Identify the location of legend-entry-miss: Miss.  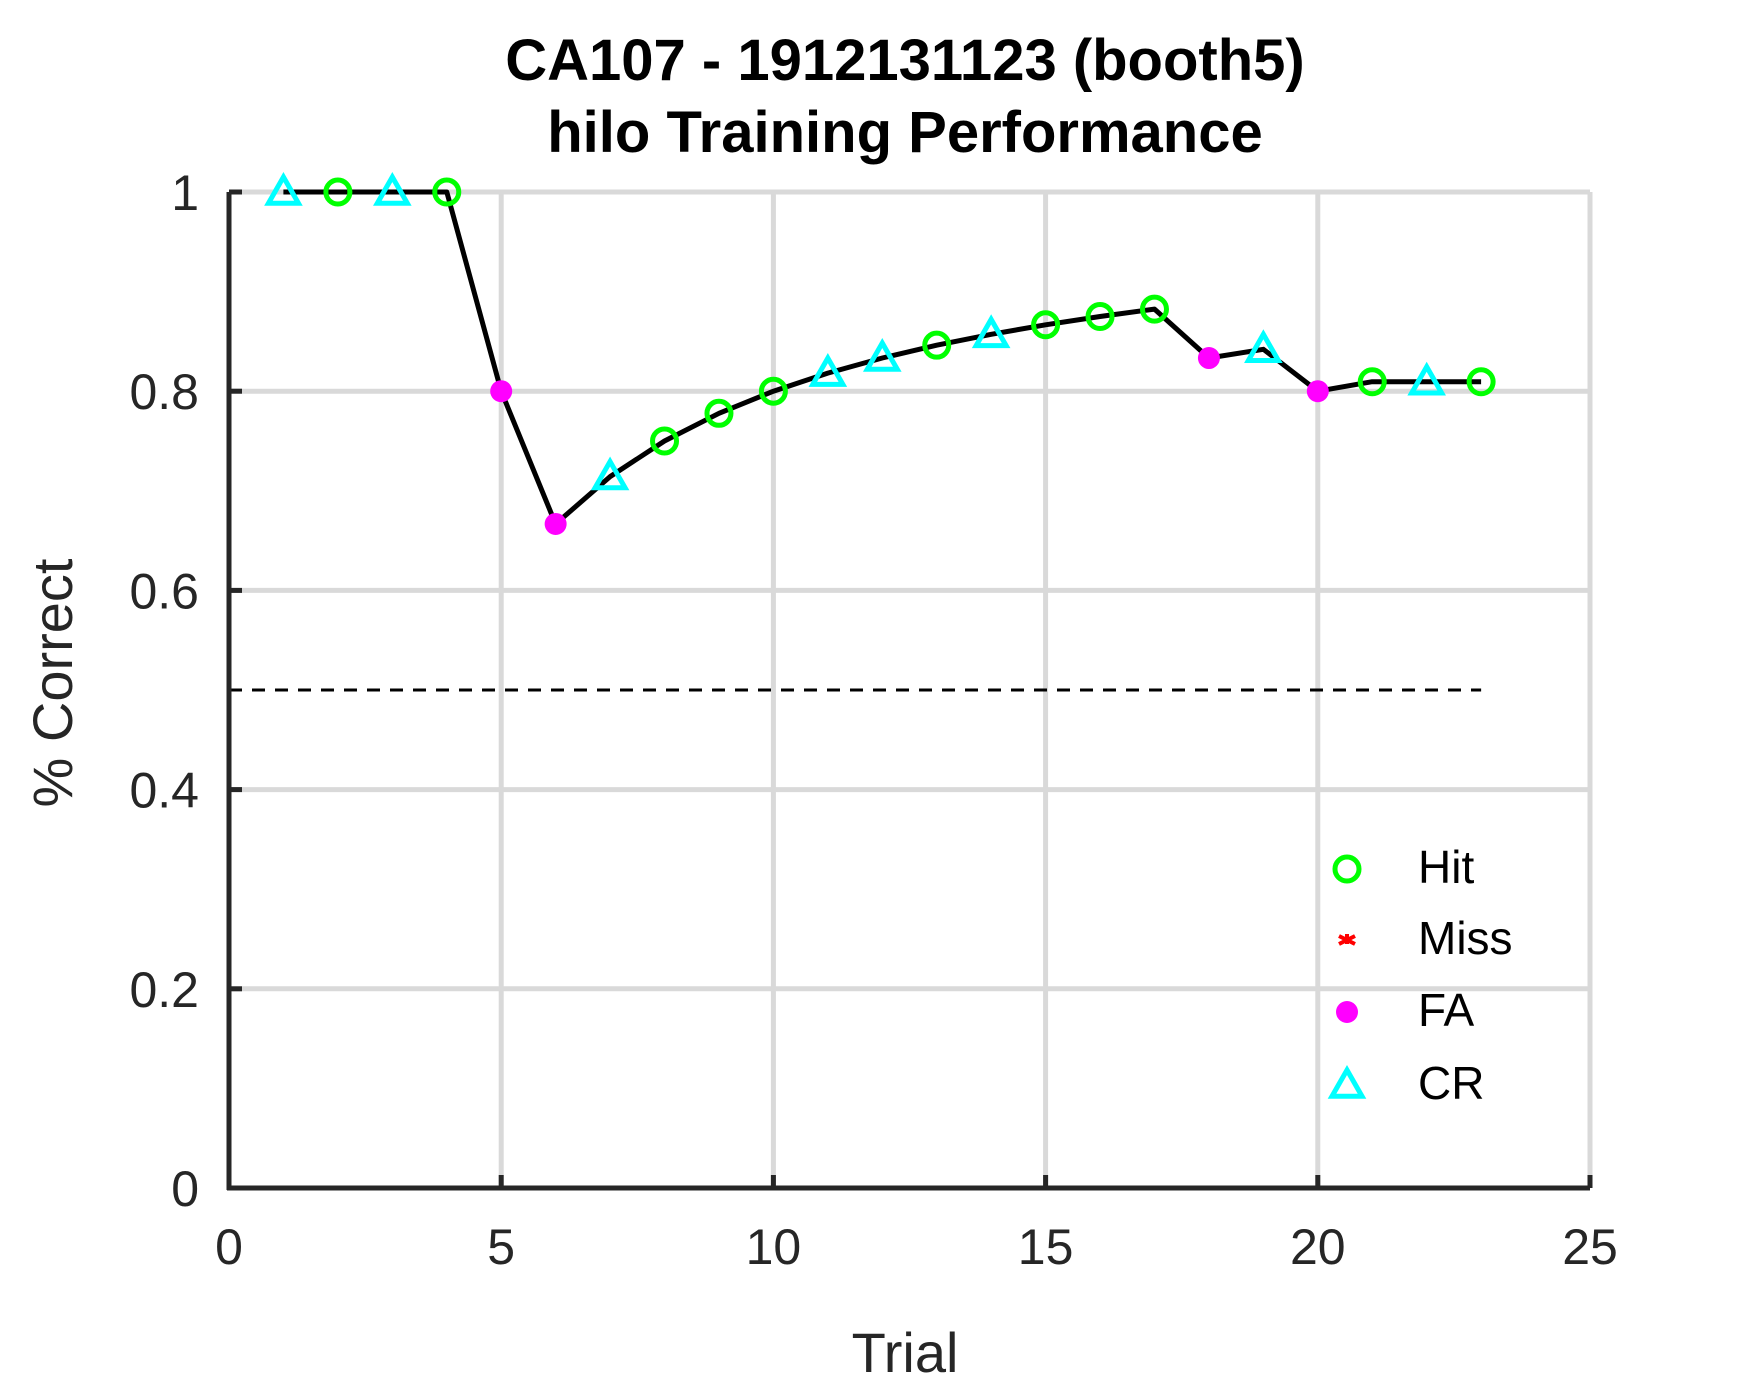
(1425, 938).